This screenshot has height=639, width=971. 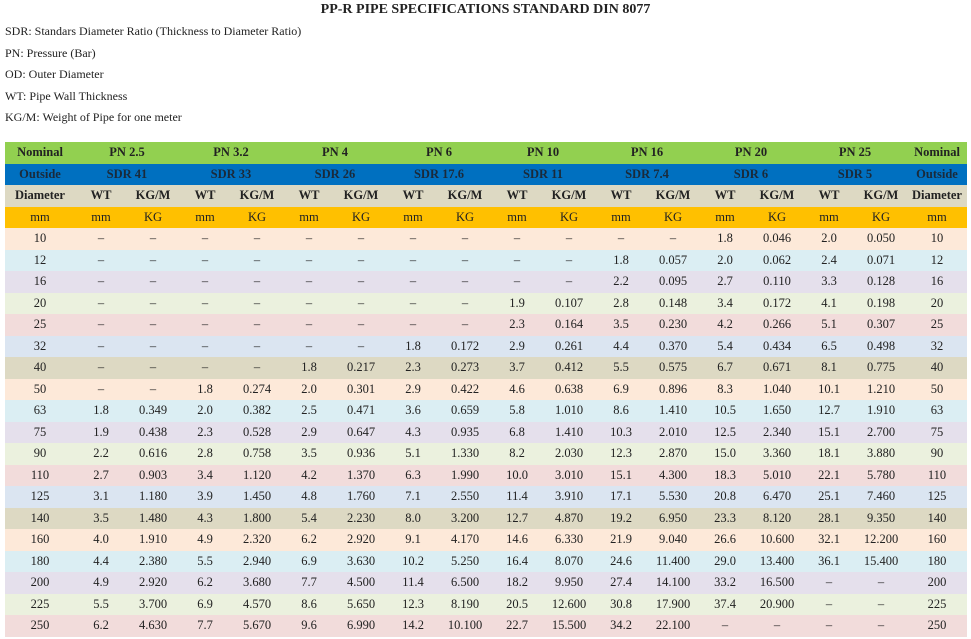 What do you see at coordinates (309, 582) in the screenshot?
I see `wt-cell: 7.7` at bounding box center [309, 582].